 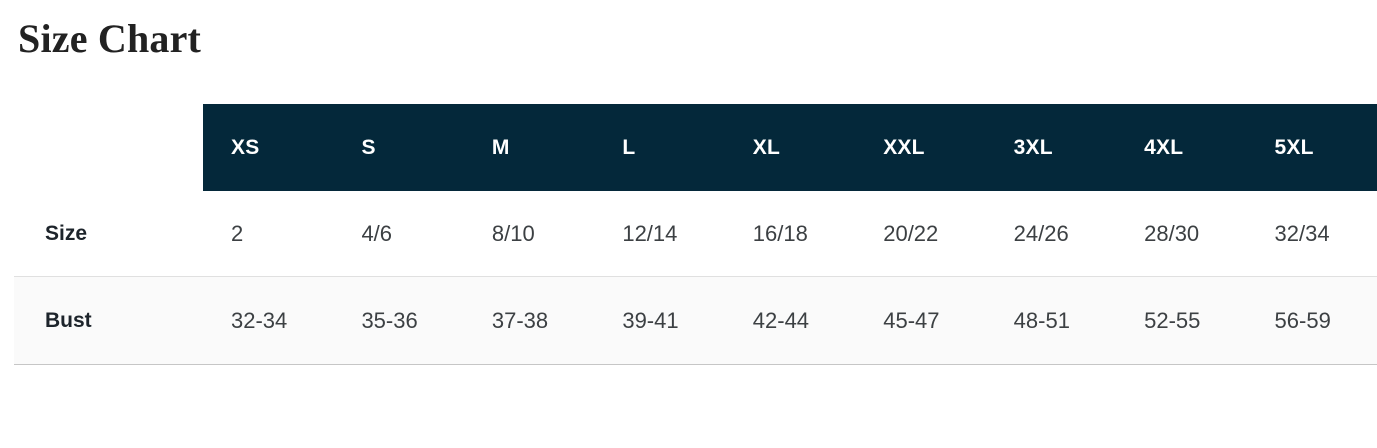 I want to click on header-cell-xl: XL, so click(x=790, y=147).